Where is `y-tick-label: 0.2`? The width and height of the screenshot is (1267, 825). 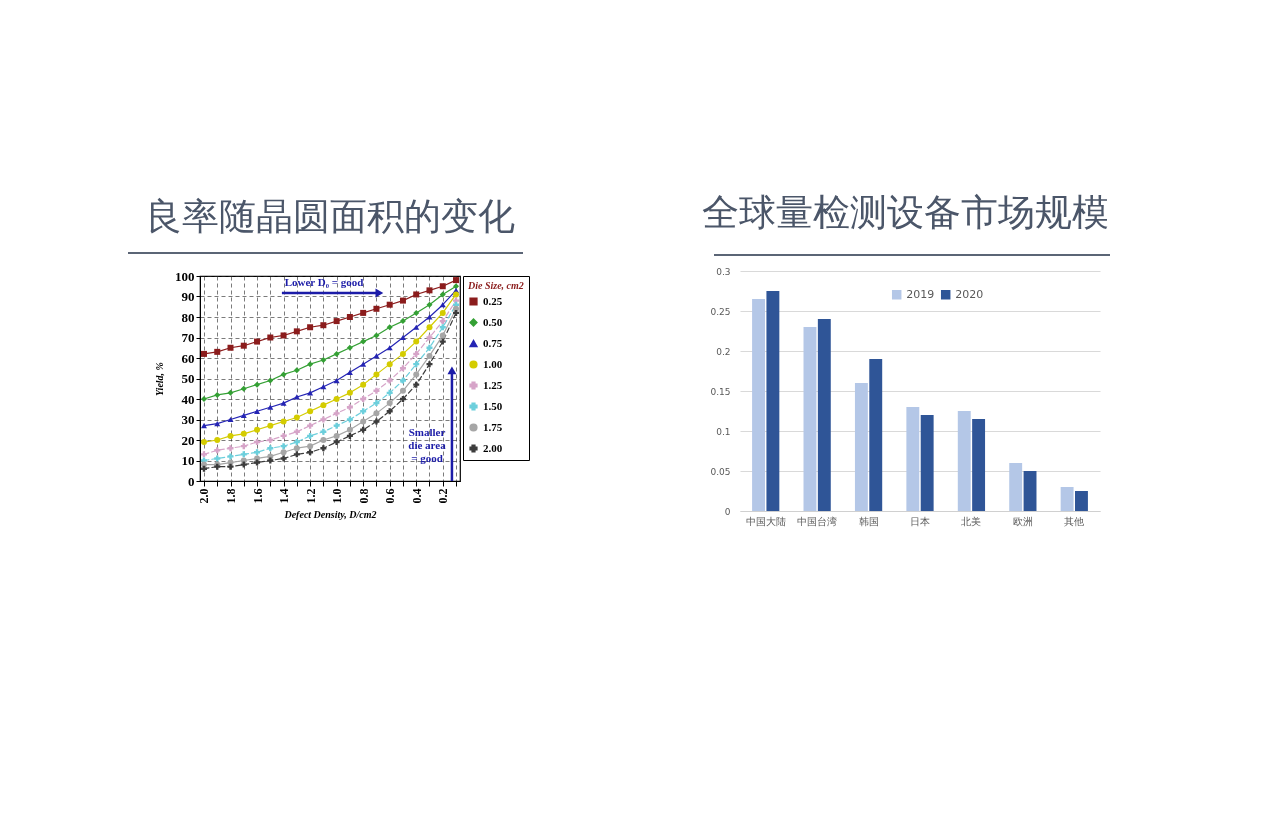
y-tick-label: 0.2 is located at coordinates (723, 351).